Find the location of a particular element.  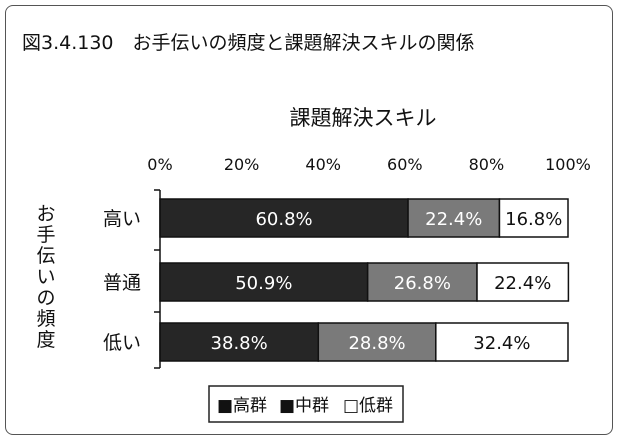

data-label: 28.8% is located at coordinates (376, 343).